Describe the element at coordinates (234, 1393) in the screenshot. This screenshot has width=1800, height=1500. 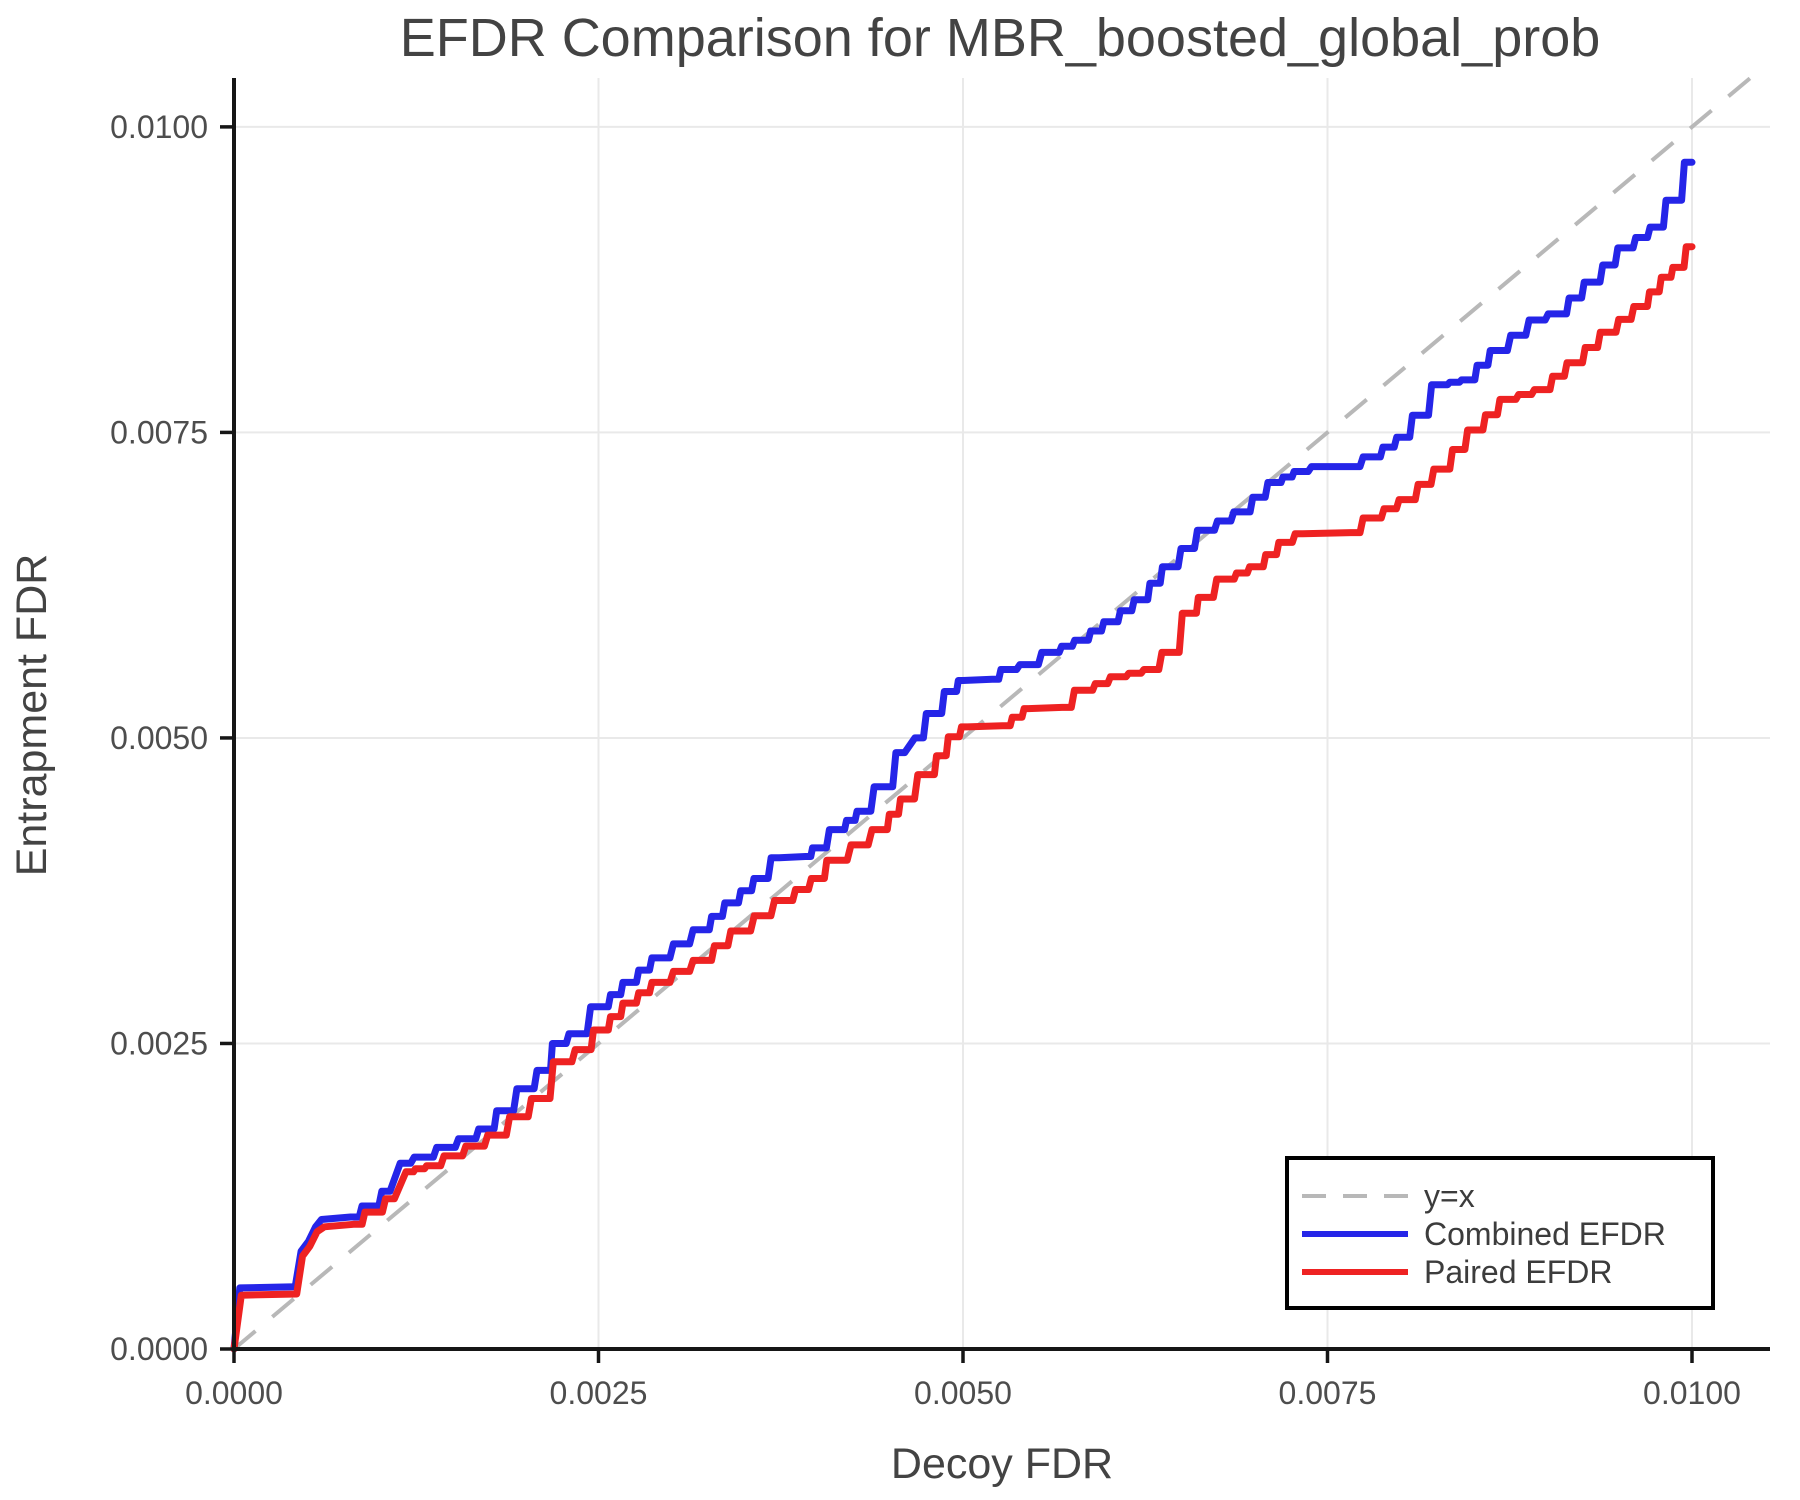
I see `x-tick-label: 0.0000` at that location.